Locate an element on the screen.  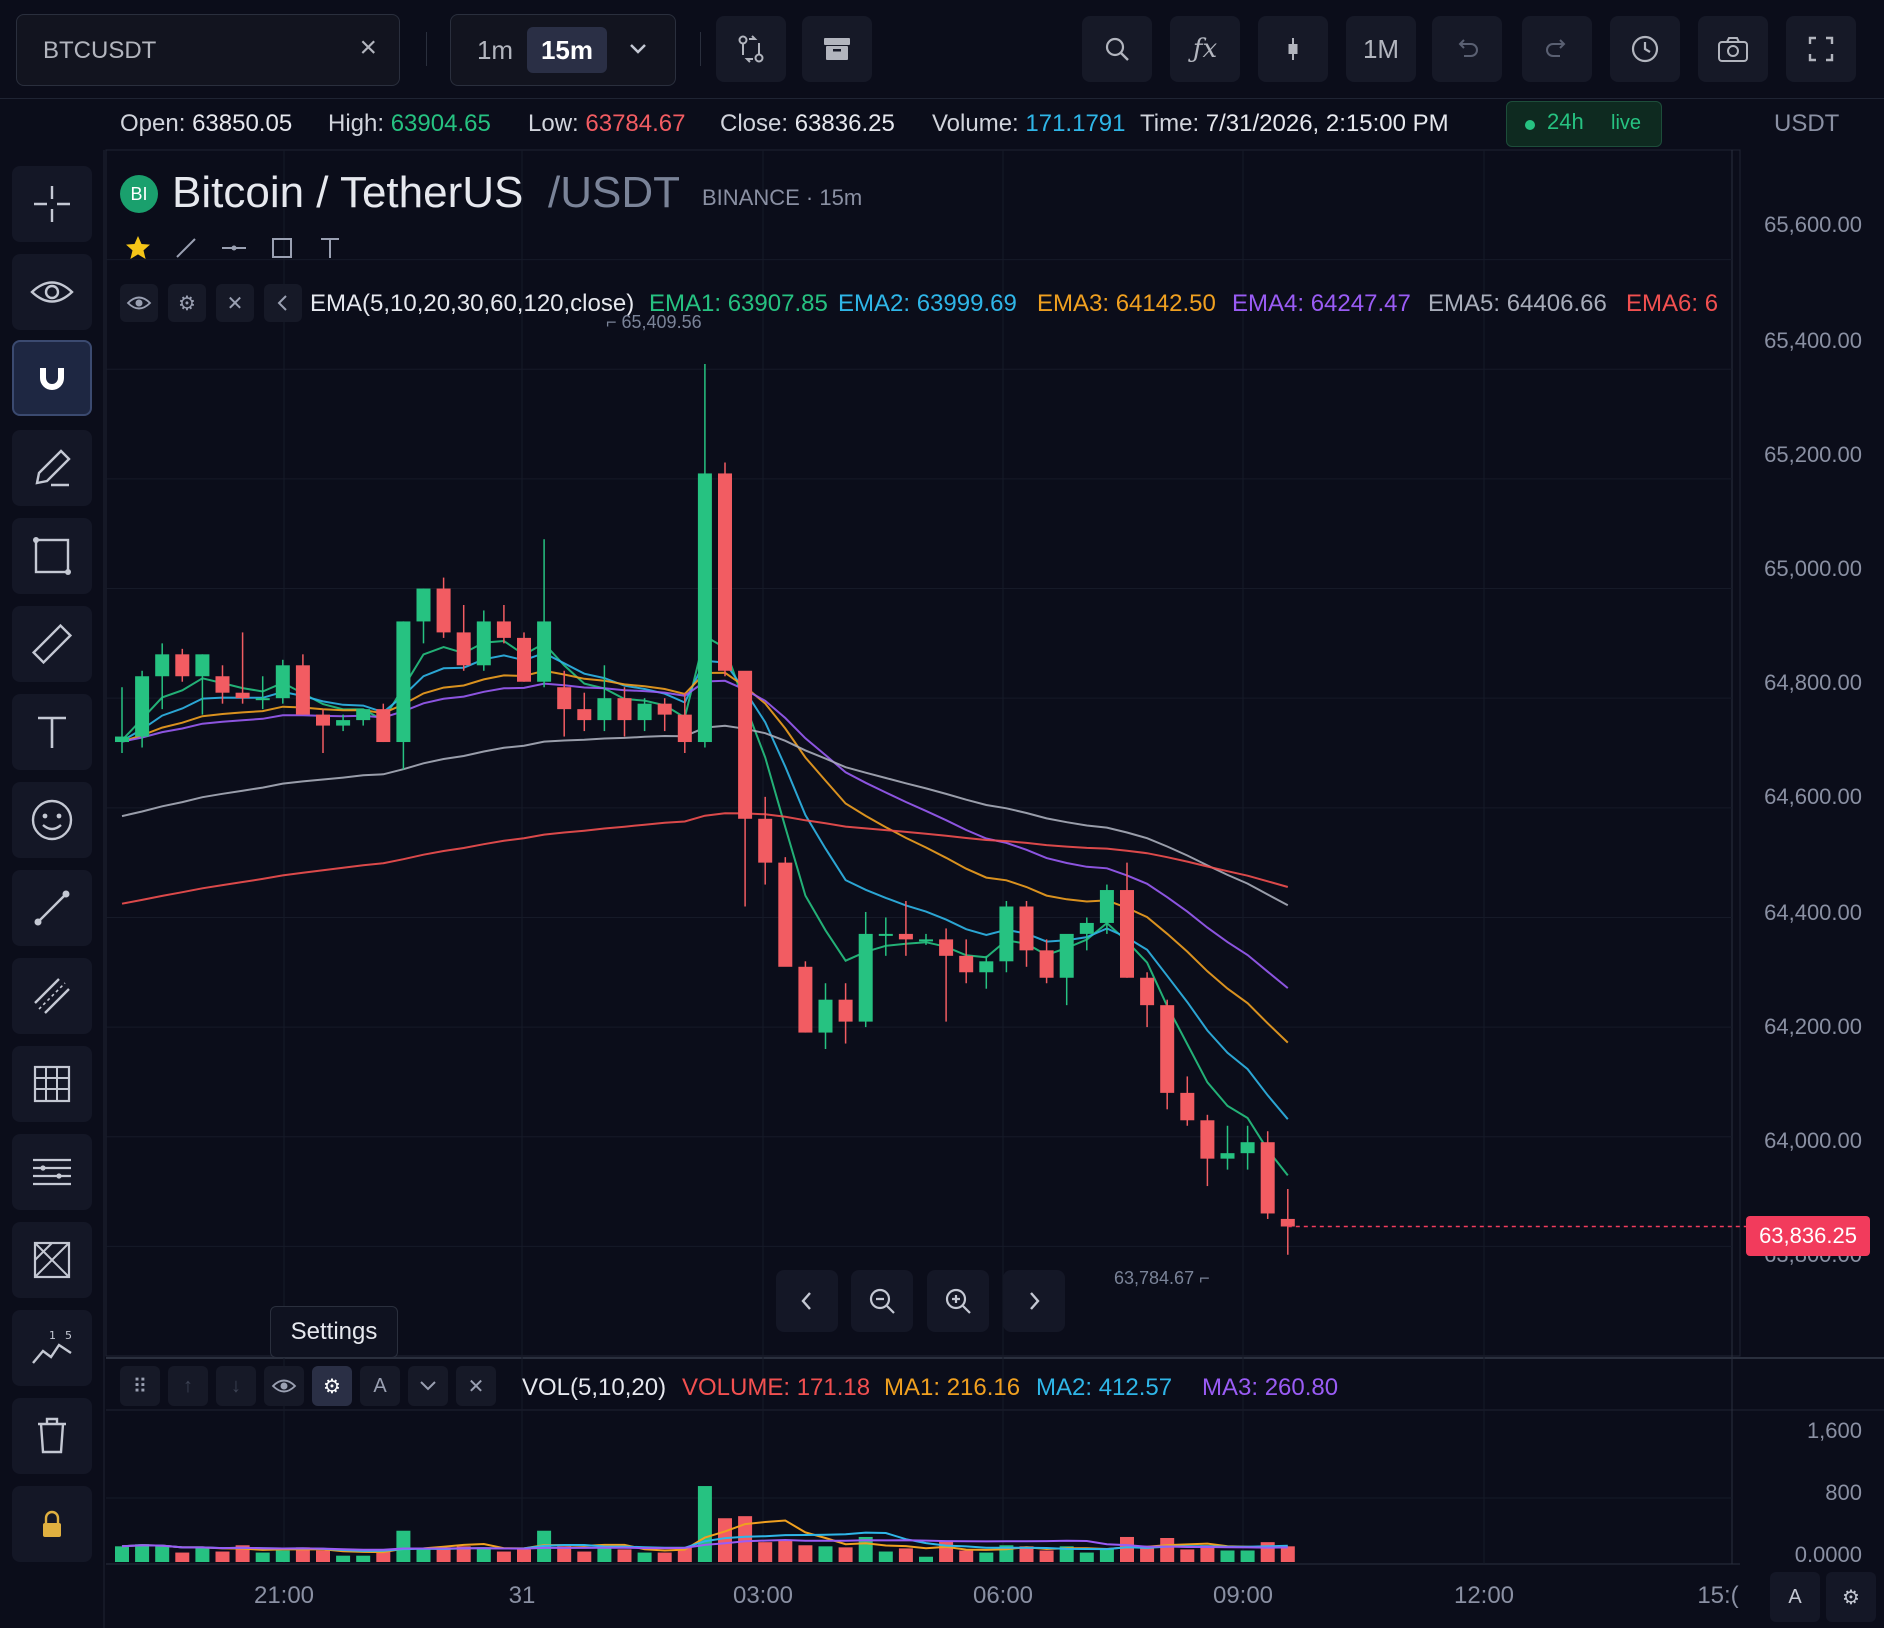
box-tool-icon is located at coordinates (282, 248).